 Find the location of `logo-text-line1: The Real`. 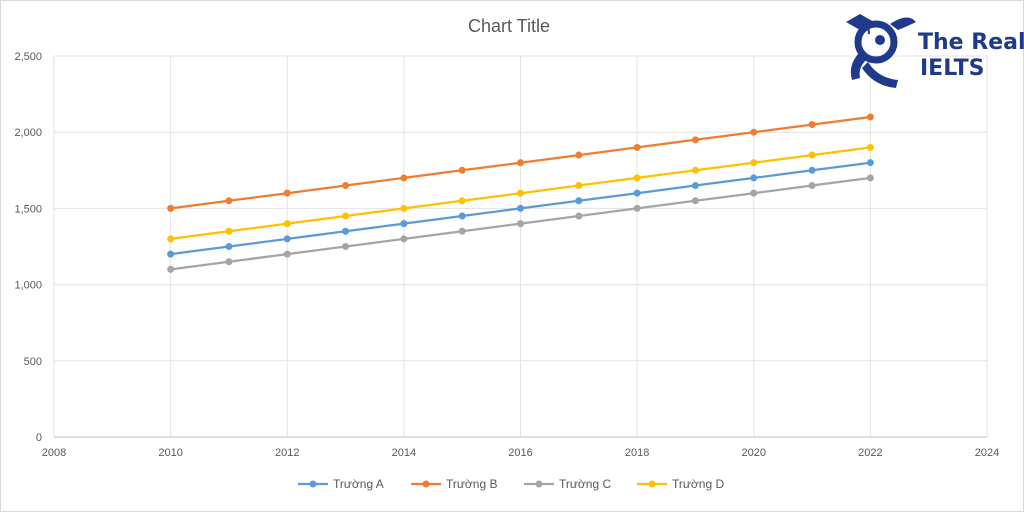

logo-text-line1: The Real is located at coordinates (971, 42).